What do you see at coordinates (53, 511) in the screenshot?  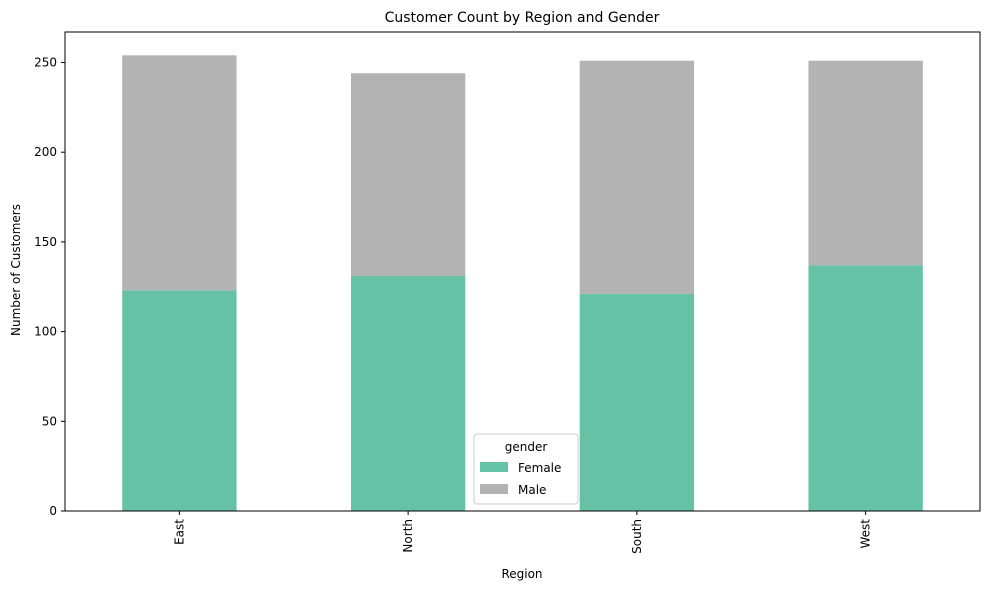 I see `y-tick-label: 0` at bounding box center [53, 511].